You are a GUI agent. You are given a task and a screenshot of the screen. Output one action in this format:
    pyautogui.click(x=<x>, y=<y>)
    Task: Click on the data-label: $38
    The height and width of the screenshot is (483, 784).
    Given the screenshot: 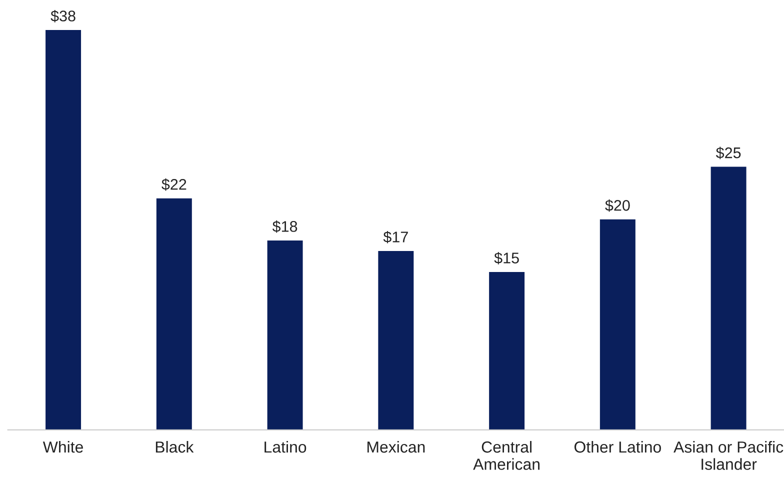 What is the action you would take?
    pyautogui.click(x=63, y=16)
    